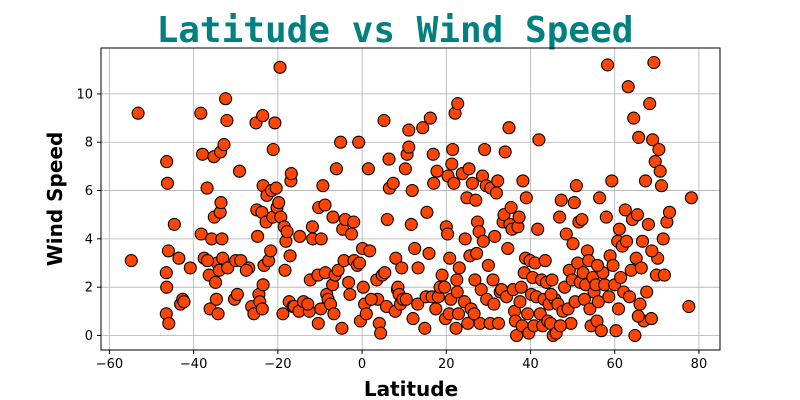  I want to click on y-tick-label: 0, so click(89, 336).